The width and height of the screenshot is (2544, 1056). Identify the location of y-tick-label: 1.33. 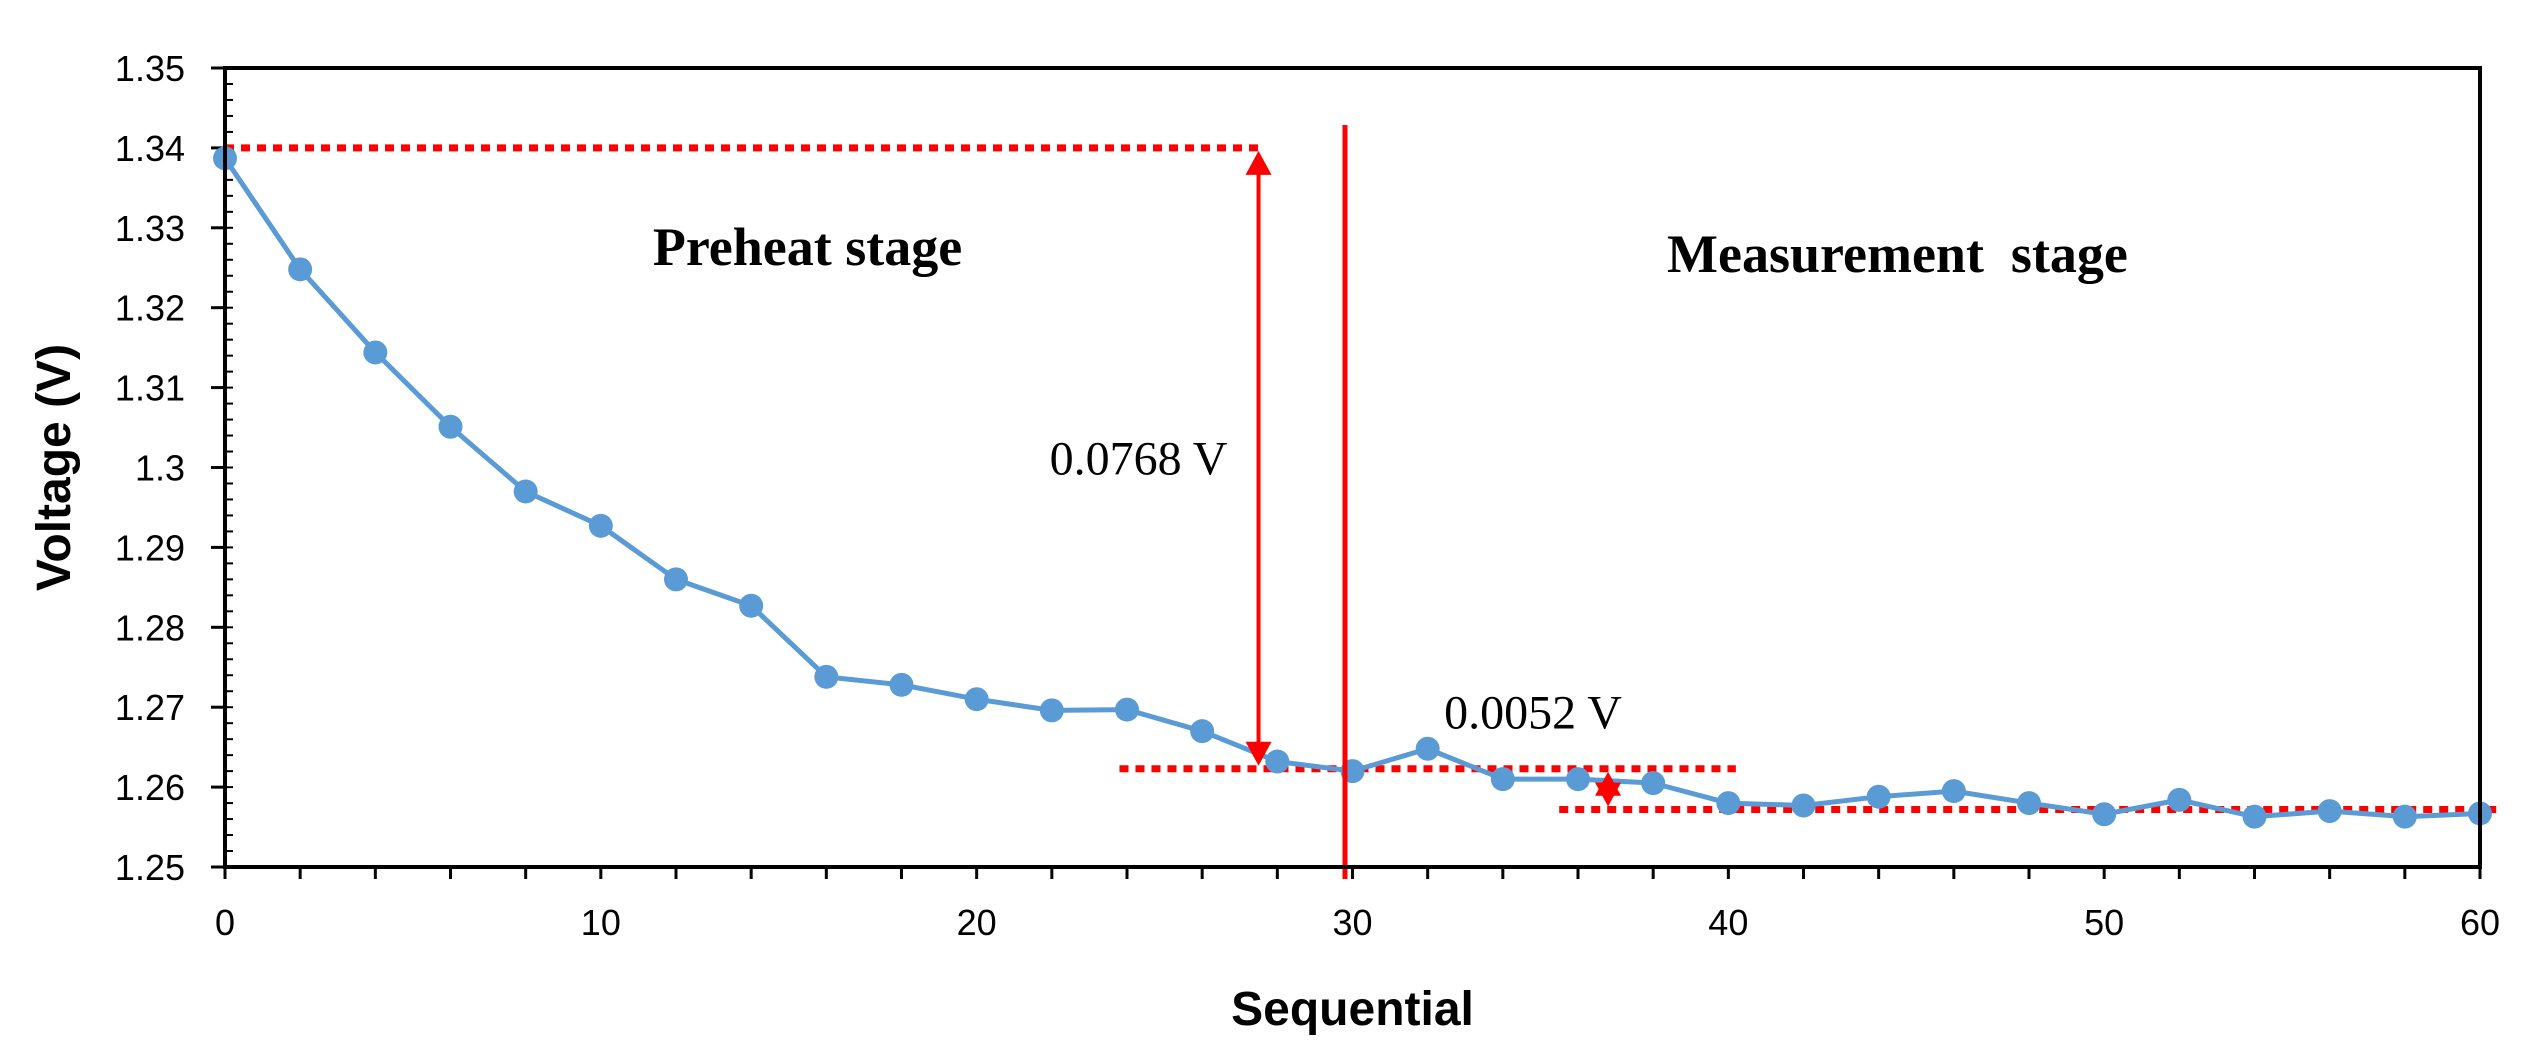
(150, 228).